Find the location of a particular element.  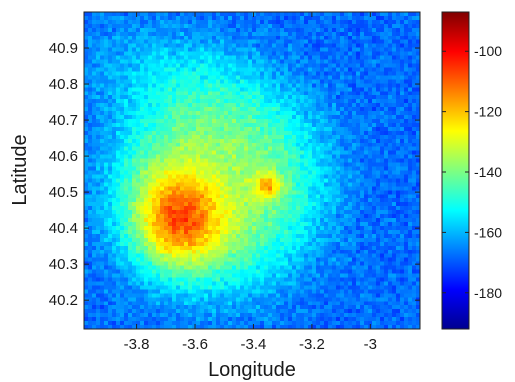

y-tick-label: 40.4 is located at coordinates (63, 228).